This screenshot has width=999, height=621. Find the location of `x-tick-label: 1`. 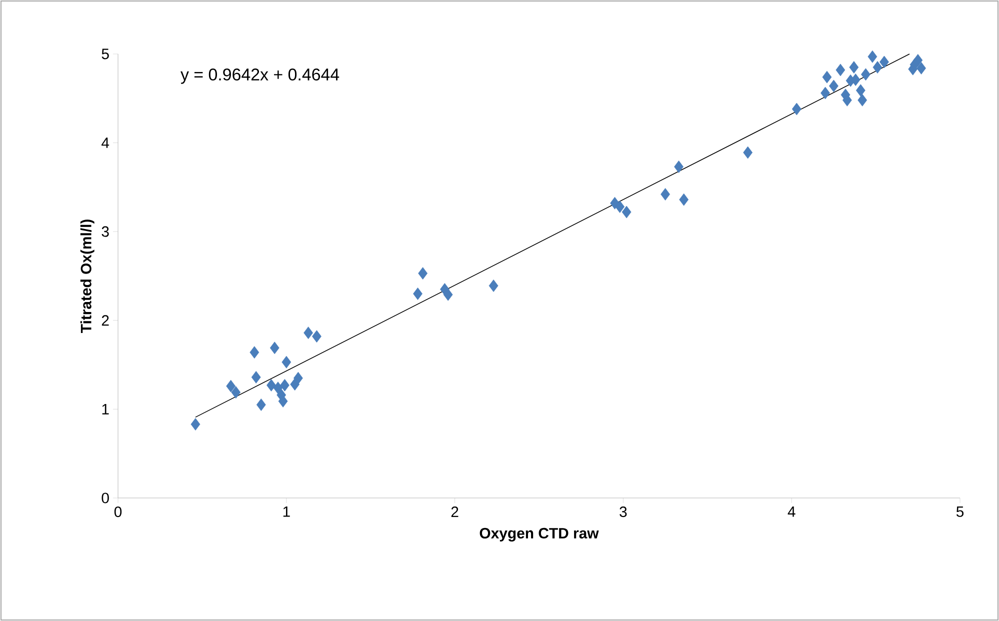

x-tick-label: 1 is located at coordinates (286, 511).